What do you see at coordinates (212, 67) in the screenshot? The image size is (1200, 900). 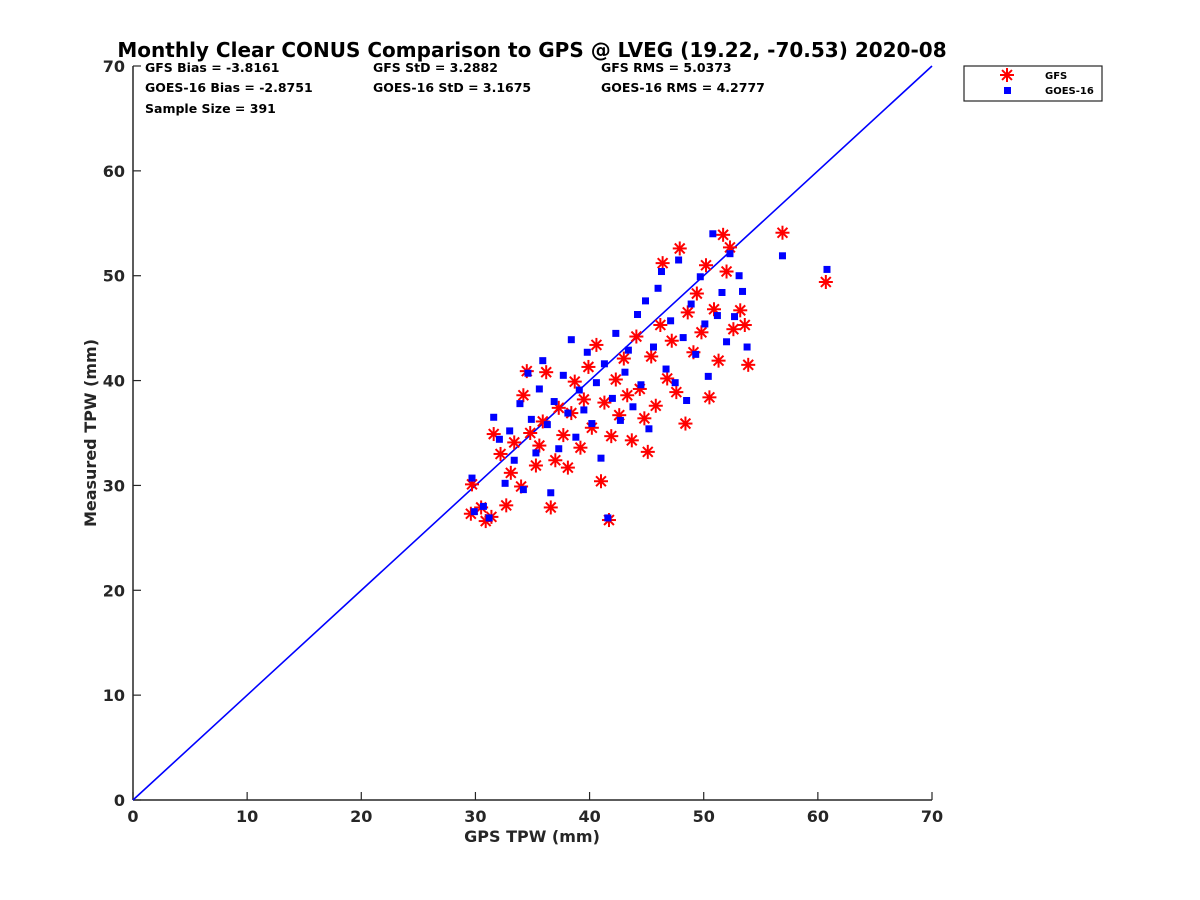 I see `stat-gfs-bias: GFS Bias = -3.8161` at bounding box center [212, 67].